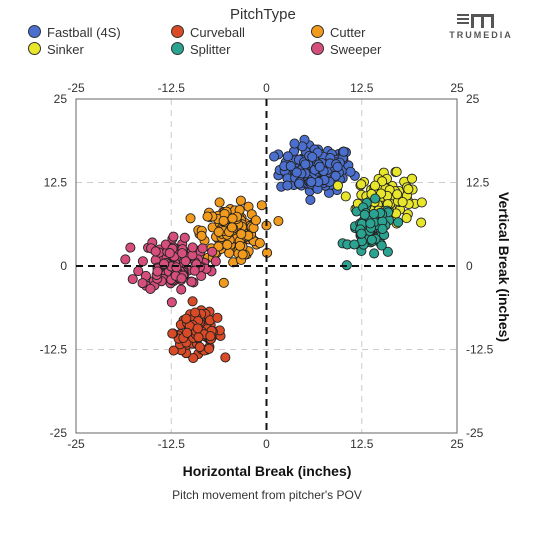  I want to click on y-tick-label-right: 0, so click(469, 266).